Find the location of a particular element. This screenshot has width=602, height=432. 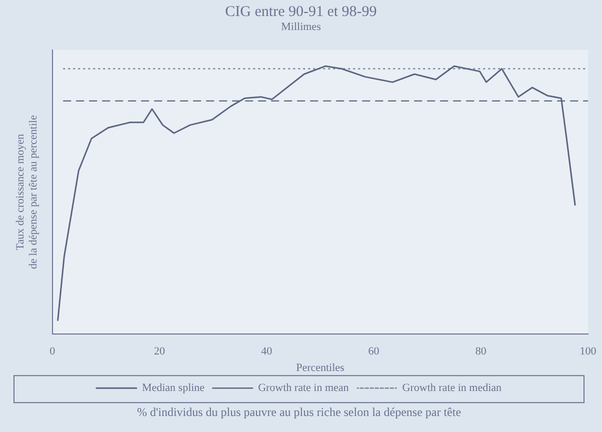

chart-title: CIG entre 90-91 et 98-99 is located at coordinates (301, 12).